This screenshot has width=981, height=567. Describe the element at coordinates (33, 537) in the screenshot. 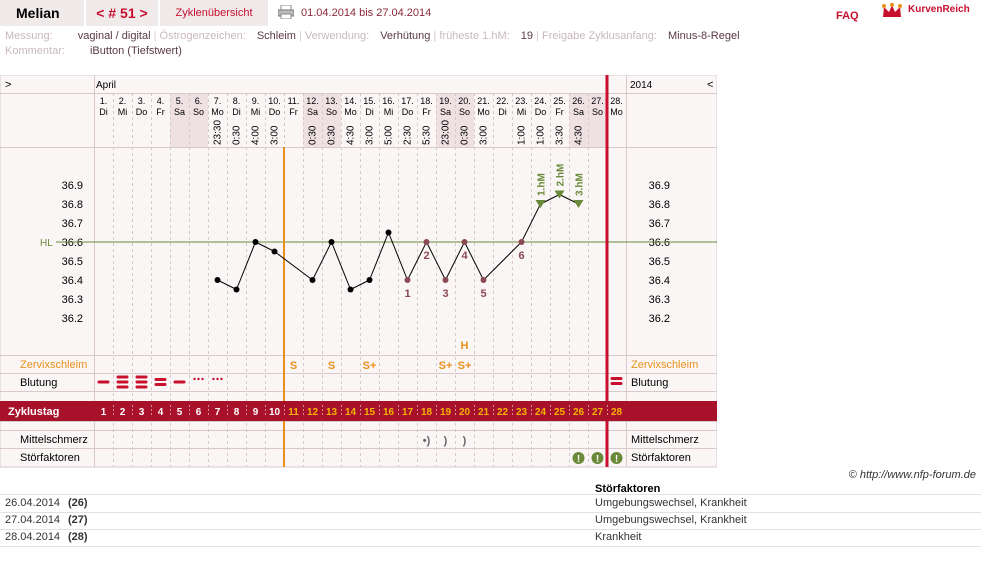

I see `row-date: 28.04.2014` at that location.